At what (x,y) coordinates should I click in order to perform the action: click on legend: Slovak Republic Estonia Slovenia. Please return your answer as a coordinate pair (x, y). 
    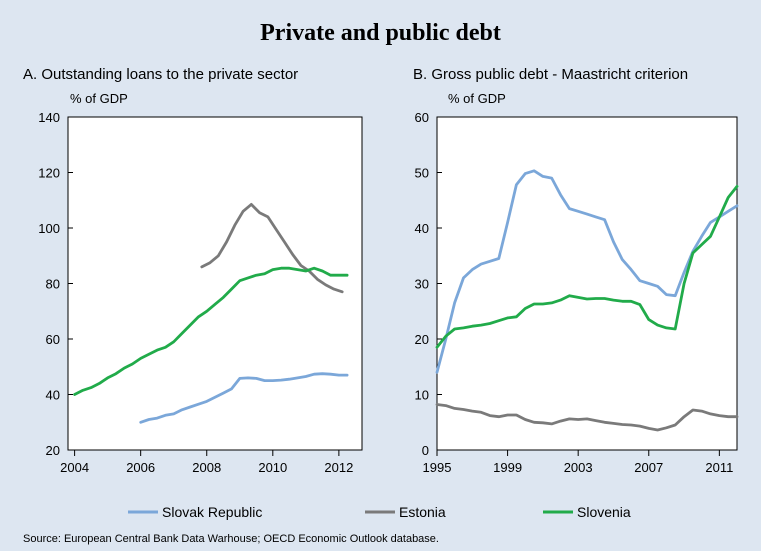
    Looking at the image, I should click on (379, 512).